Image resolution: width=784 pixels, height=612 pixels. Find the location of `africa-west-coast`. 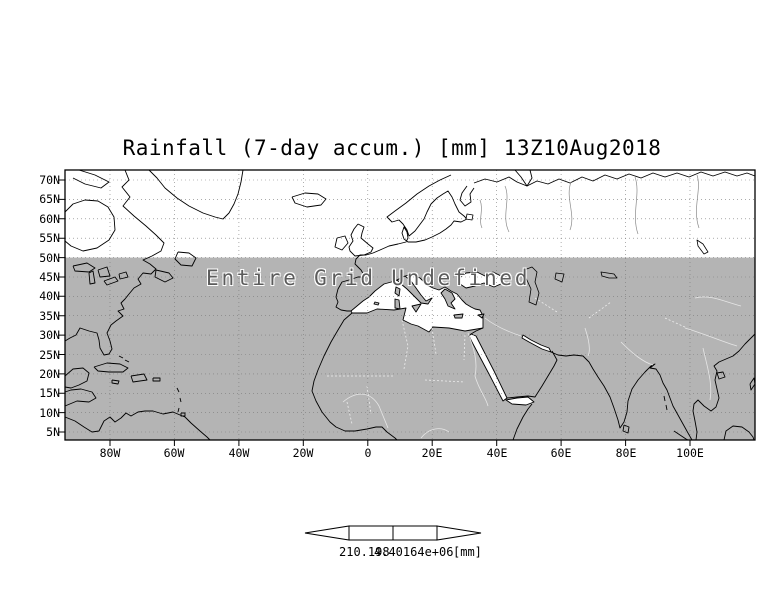

africa-west-coast is located at coordinates (354, 376).